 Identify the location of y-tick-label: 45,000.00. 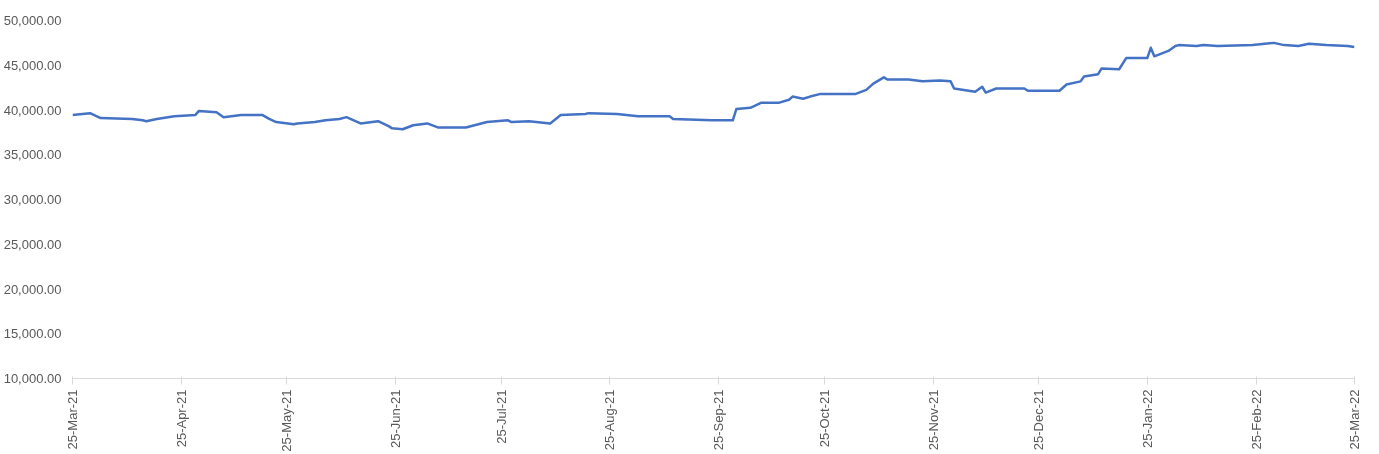
(32, 65).